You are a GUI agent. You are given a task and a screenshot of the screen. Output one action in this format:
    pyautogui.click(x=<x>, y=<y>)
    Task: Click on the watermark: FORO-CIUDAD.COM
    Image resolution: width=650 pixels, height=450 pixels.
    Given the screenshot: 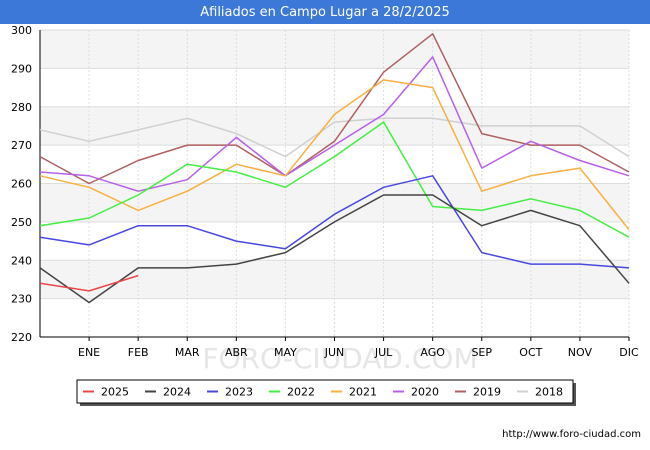 What is the action you would take?
    pyautogui.click(x=339, y=358)
    